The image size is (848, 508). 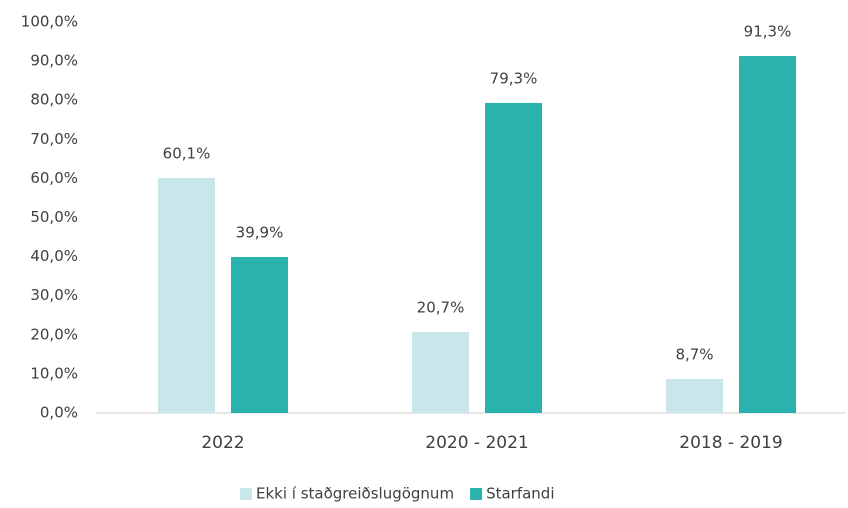 I want to click on value-label: 20,7%, so click(x=441, y=308).